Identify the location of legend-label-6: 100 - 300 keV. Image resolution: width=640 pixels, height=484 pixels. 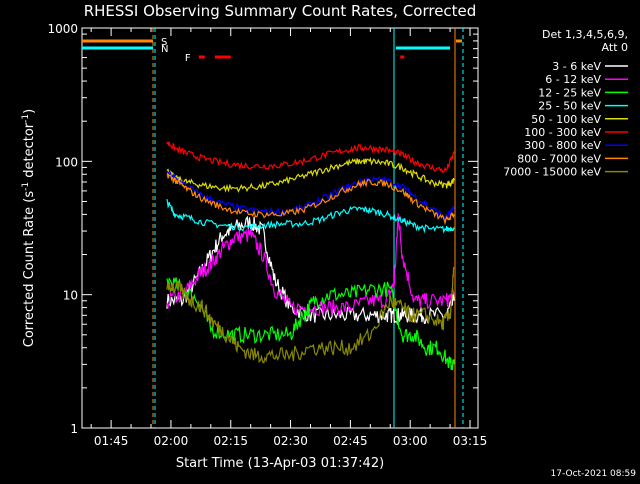
(562, 132).